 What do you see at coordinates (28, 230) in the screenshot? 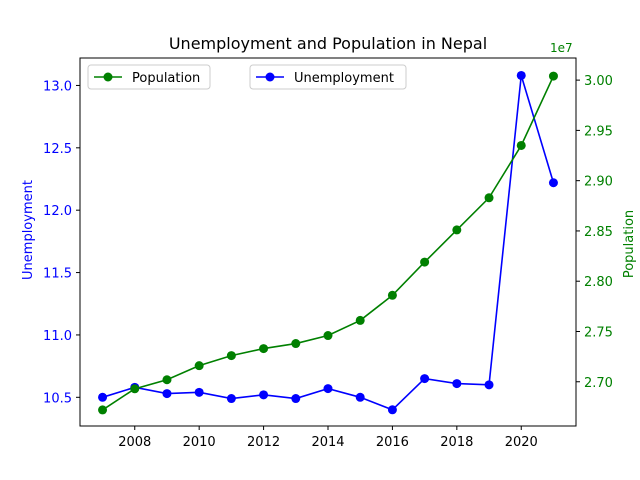
I see `left-axis-label: Unemployment` at bounding box center [28, 230].